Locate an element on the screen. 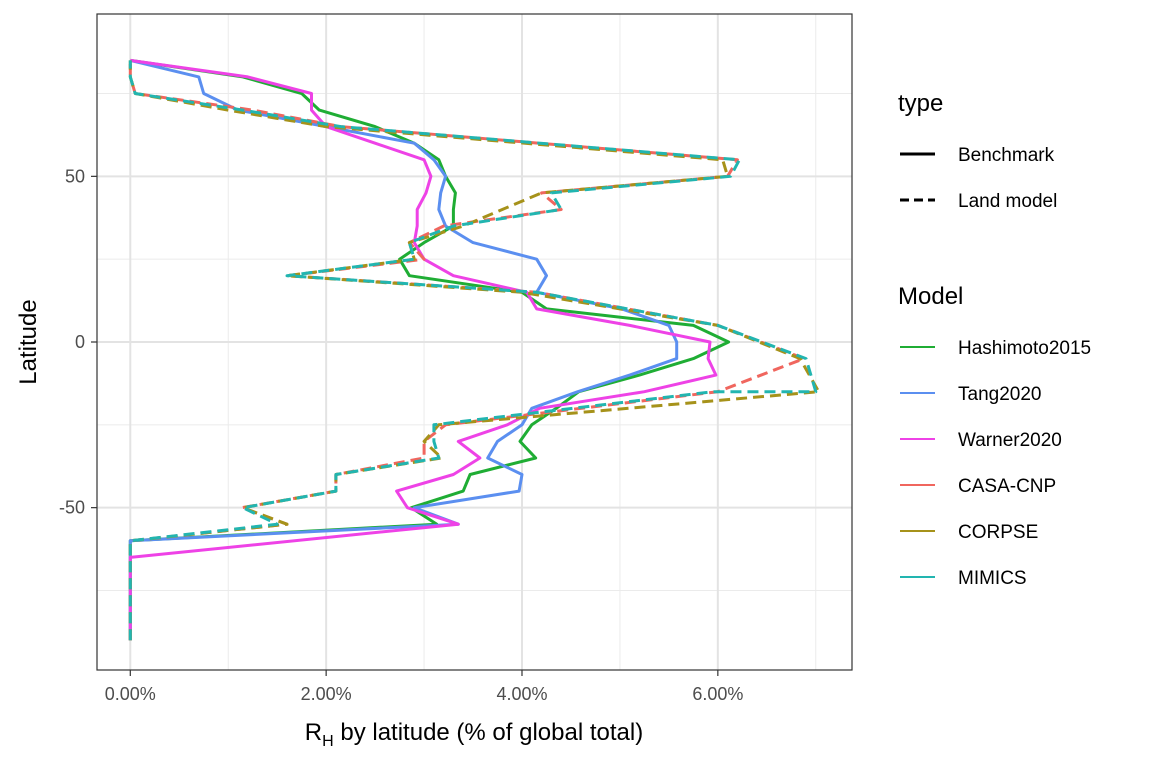 The width and height of the screenshot is (1152, 773). y-tick-label: 50 is located at coordinates (75, 176).